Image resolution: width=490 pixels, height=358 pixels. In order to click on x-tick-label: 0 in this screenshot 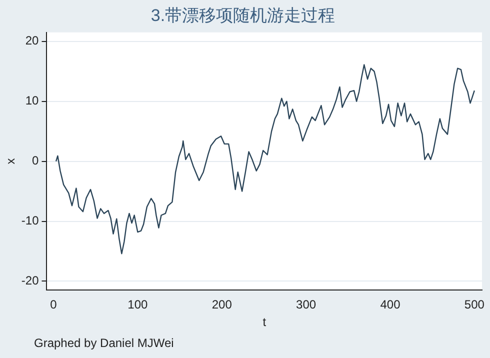, I will do `click(54, 305)`.